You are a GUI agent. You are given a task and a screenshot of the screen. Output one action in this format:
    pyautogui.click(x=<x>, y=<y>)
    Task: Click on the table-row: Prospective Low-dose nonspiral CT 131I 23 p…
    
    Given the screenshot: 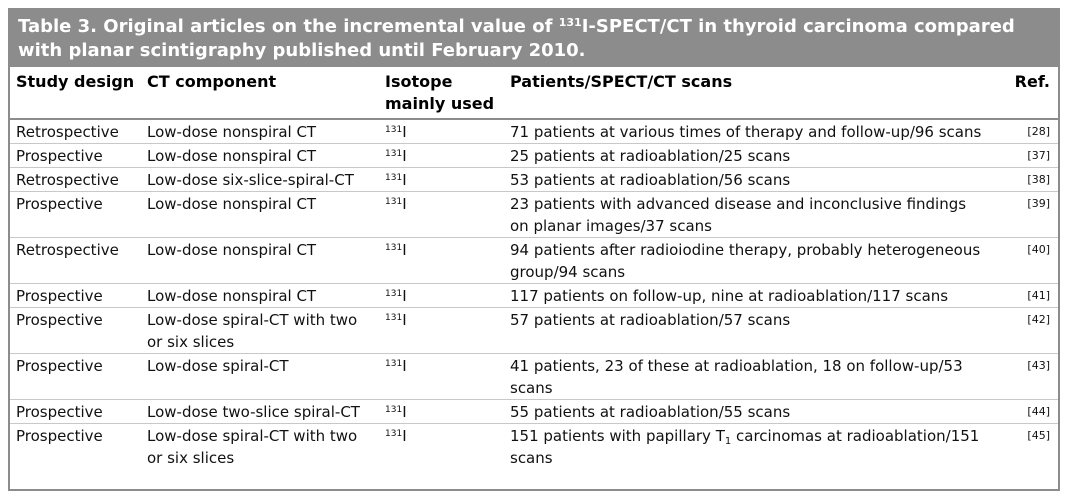 What is the action you would take?
    pyautogui.click(x=534, y=214)
    